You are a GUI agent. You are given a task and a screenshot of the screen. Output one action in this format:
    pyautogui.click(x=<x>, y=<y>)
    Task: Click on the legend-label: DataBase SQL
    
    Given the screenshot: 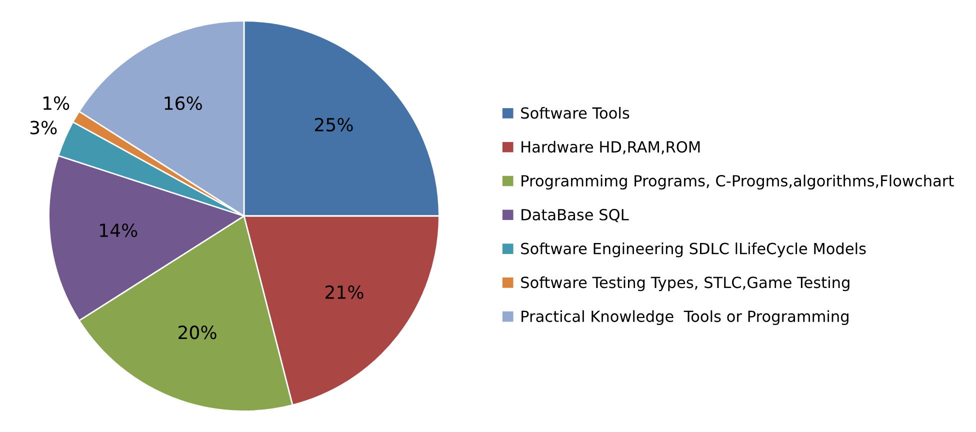 What is the action you would take?
    pyautogui.click(x=575, y=215)
    